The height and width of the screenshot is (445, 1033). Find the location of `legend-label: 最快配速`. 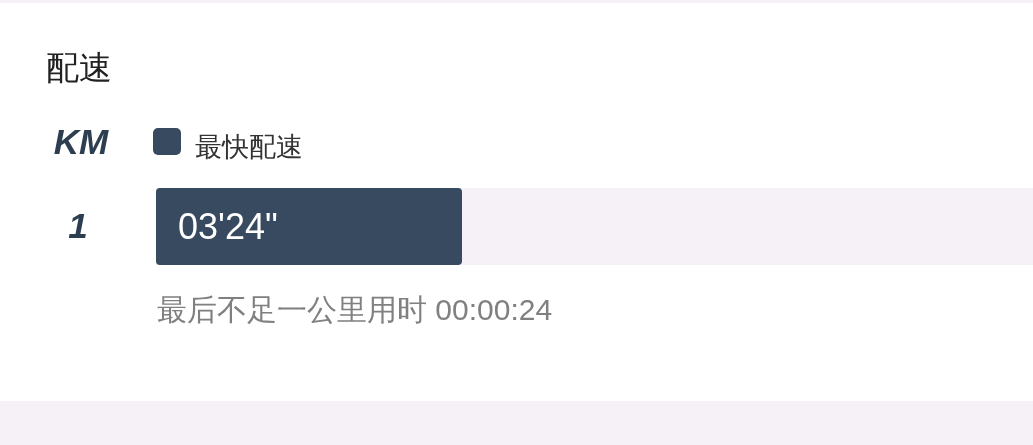

legend-label: 最快配速 is located at coordinates (249, 147).